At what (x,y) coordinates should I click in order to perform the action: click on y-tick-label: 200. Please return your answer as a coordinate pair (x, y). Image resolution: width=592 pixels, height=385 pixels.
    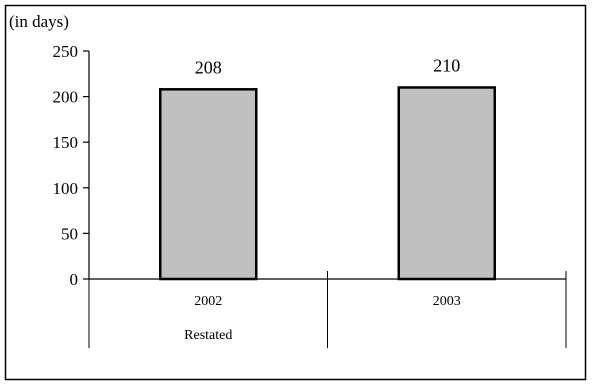
    Looking at the image, I should click on (66, 97).